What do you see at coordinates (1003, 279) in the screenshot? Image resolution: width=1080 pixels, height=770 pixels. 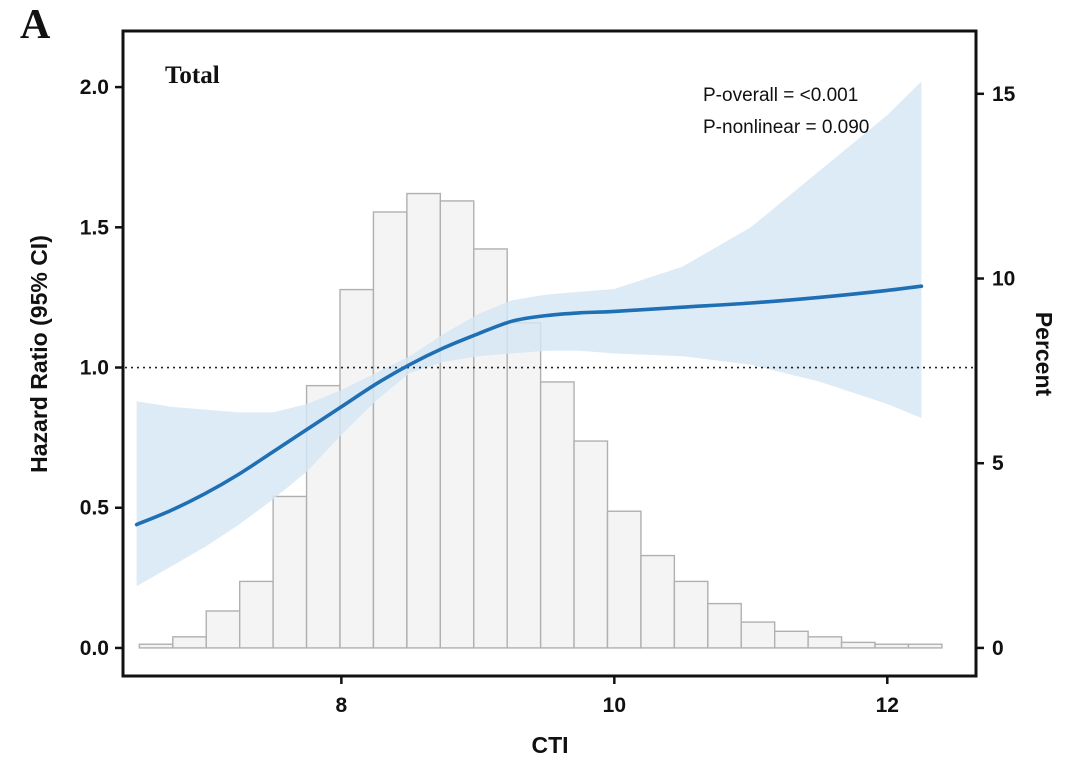 I see `y2-tick-label: 10` at bounding box center [1003, 279].